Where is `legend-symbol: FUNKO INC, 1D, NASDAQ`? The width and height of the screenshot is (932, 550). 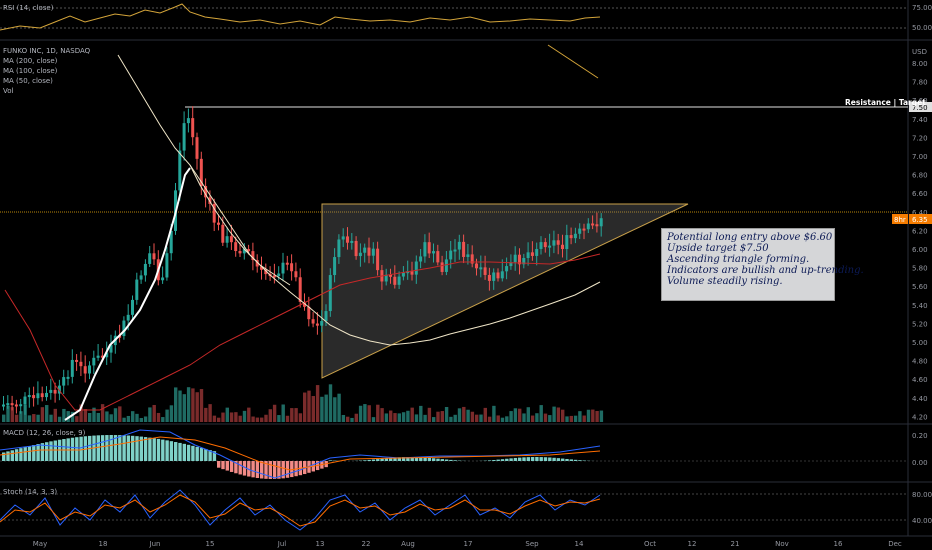
legend-symbol: FUNKO INC, 1D, NASDAQ is located at coordinates (47, 51).